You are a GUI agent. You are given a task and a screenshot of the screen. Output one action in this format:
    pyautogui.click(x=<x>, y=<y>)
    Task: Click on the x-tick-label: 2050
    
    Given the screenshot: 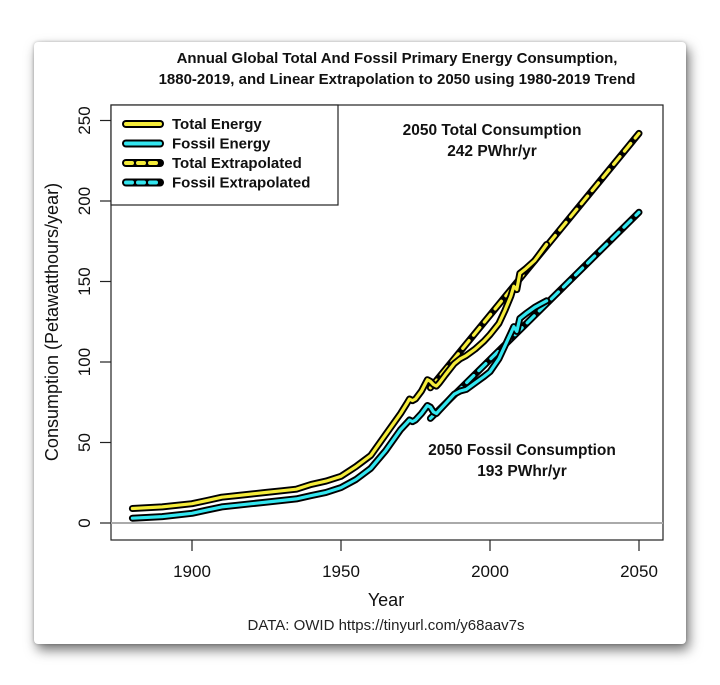 What is the action you would take?
    pyautogui.click(x=639, y=571)
    